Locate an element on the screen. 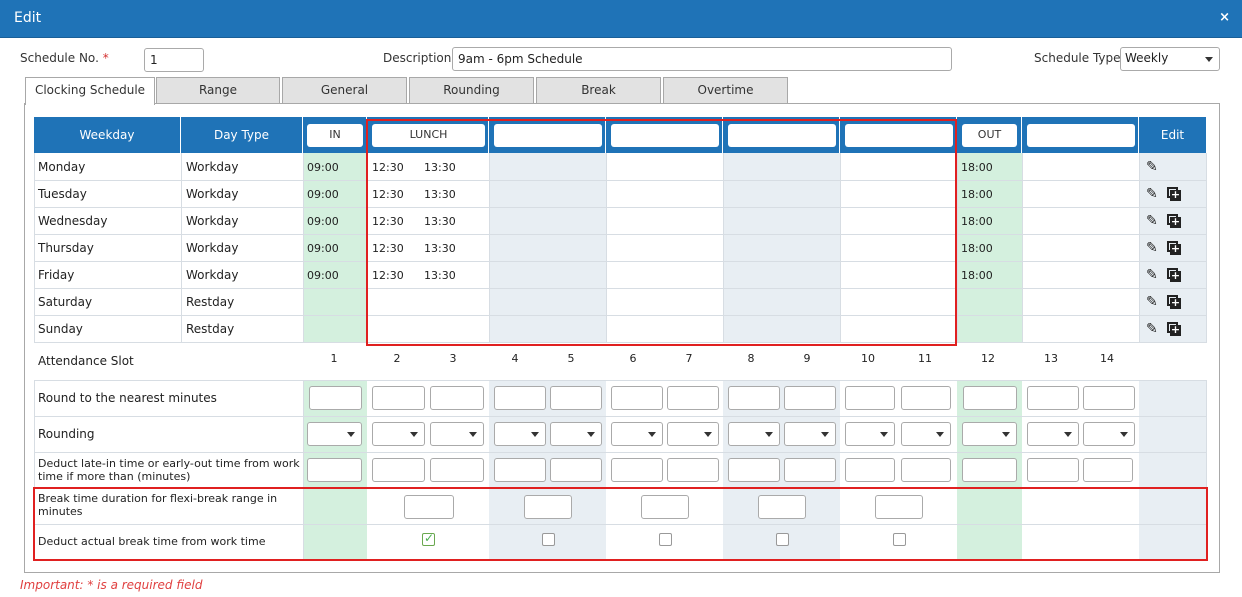 This screenshot has height=597, width=1242. out-header-input: OUT is located at coordinates (989, 135).